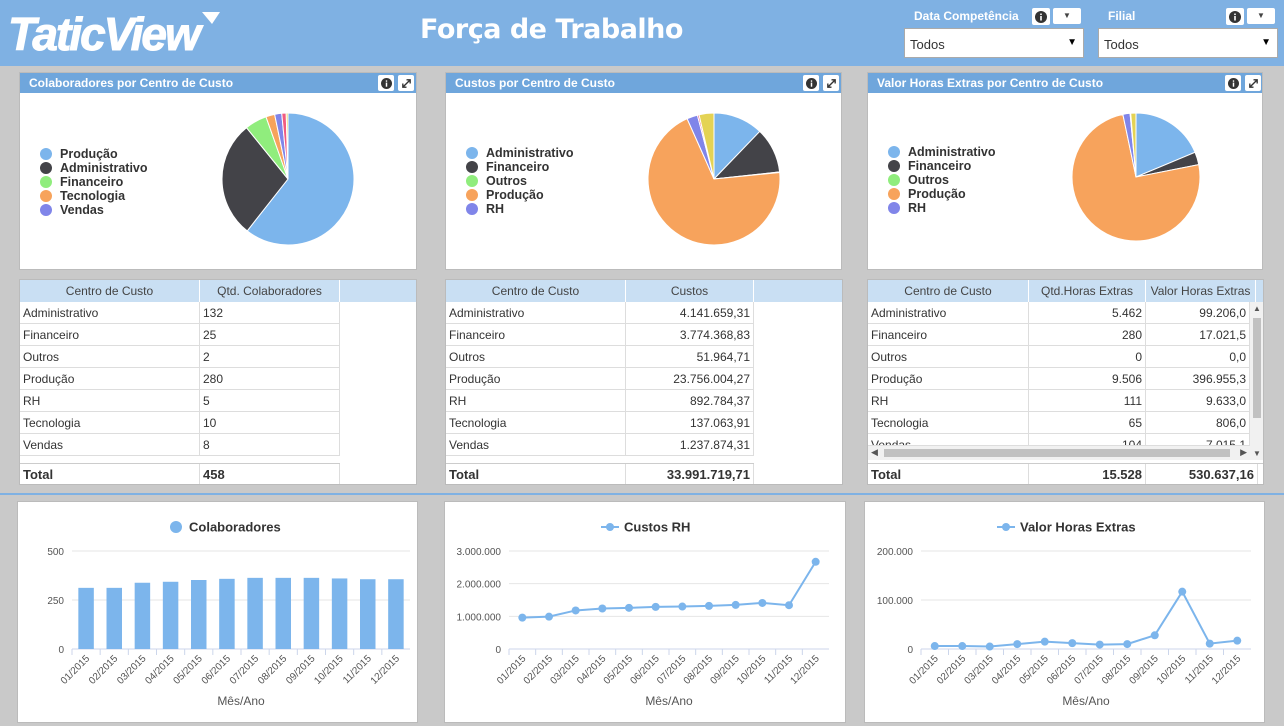 This screenshot has width=1284, height=726. I want to click on scroll-up-arrow-icon: ▲, so click(1257, 308).